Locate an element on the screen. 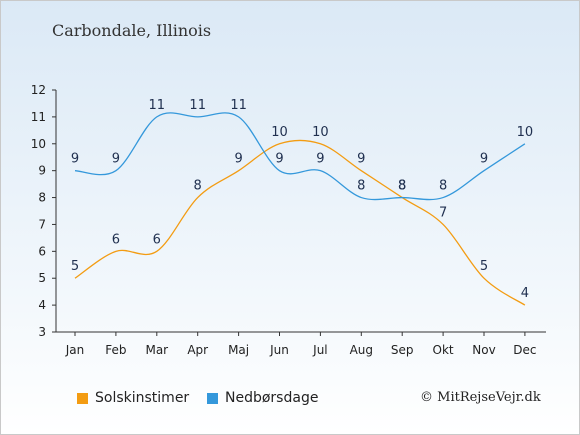  y-tick-label: 7 is located at coordinates (42, 224).